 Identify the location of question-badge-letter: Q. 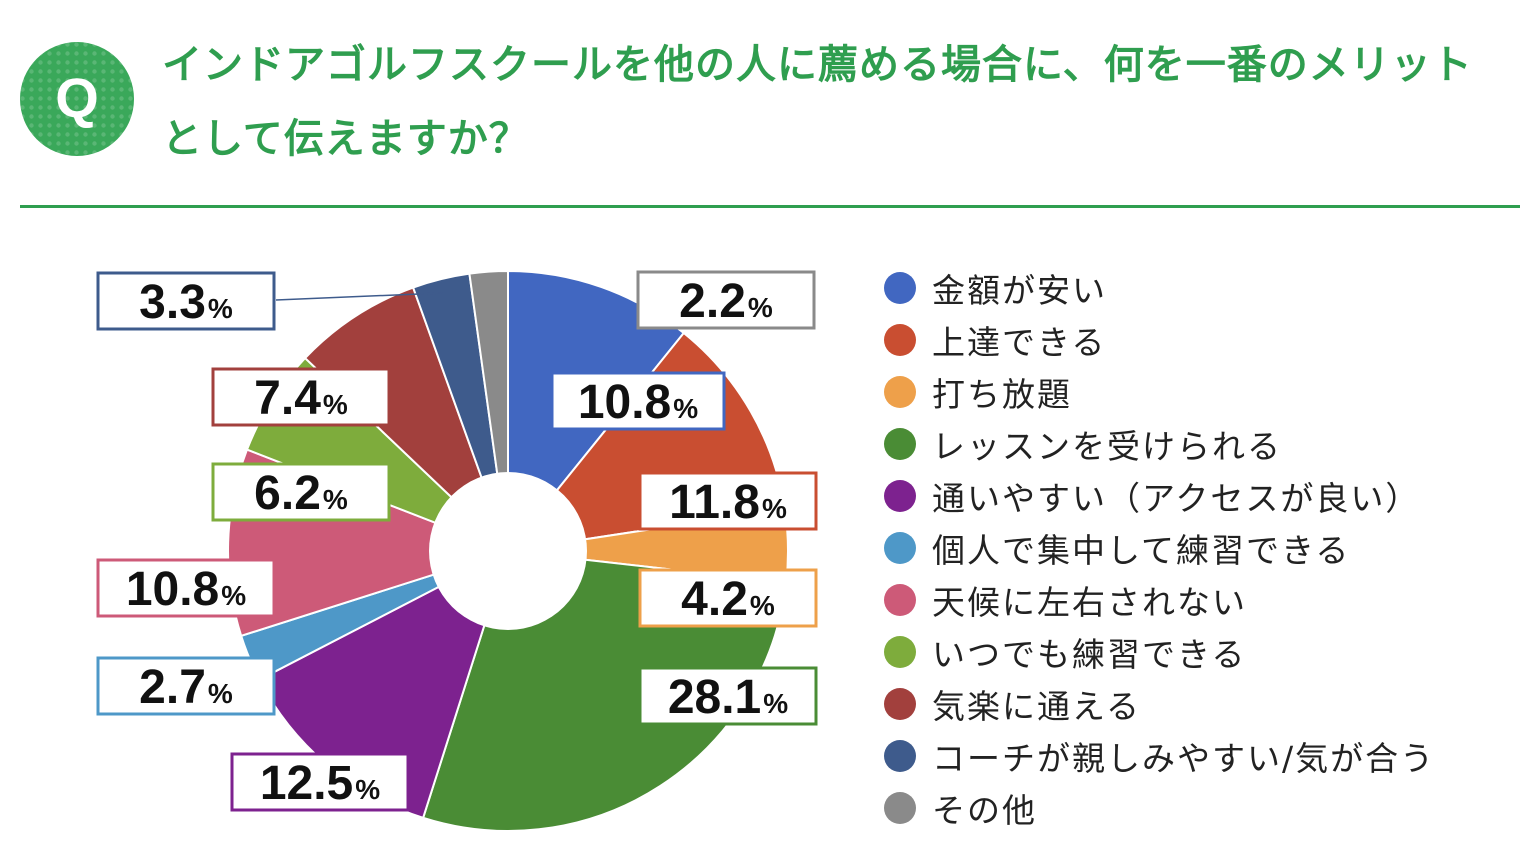
(77, 97).